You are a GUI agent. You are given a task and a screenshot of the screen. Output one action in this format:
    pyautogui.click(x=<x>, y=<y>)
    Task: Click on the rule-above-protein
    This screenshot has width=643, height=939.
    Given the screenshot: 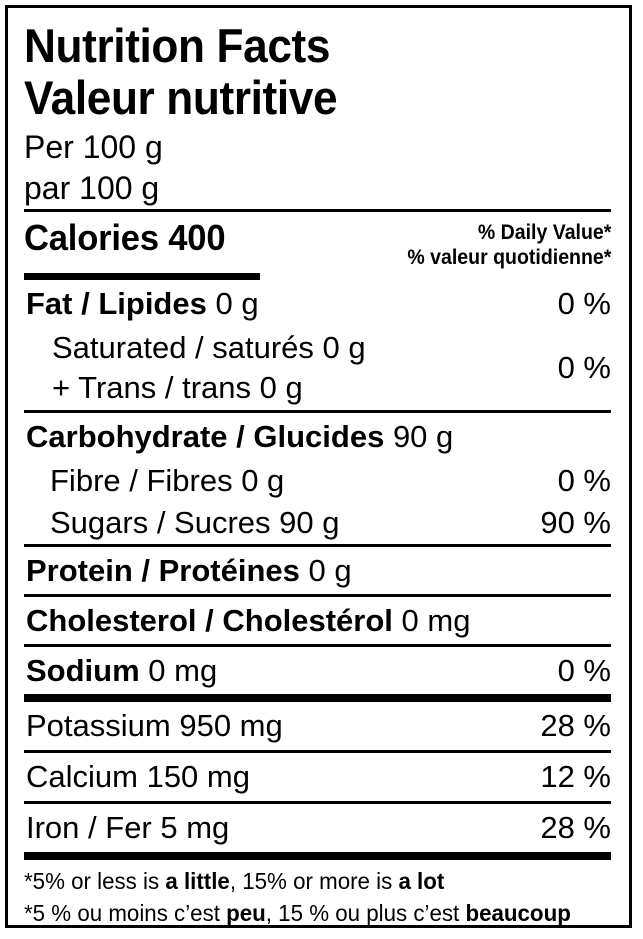 What is the action you would take?
    pyautogui.click(x=317, y=545)
    